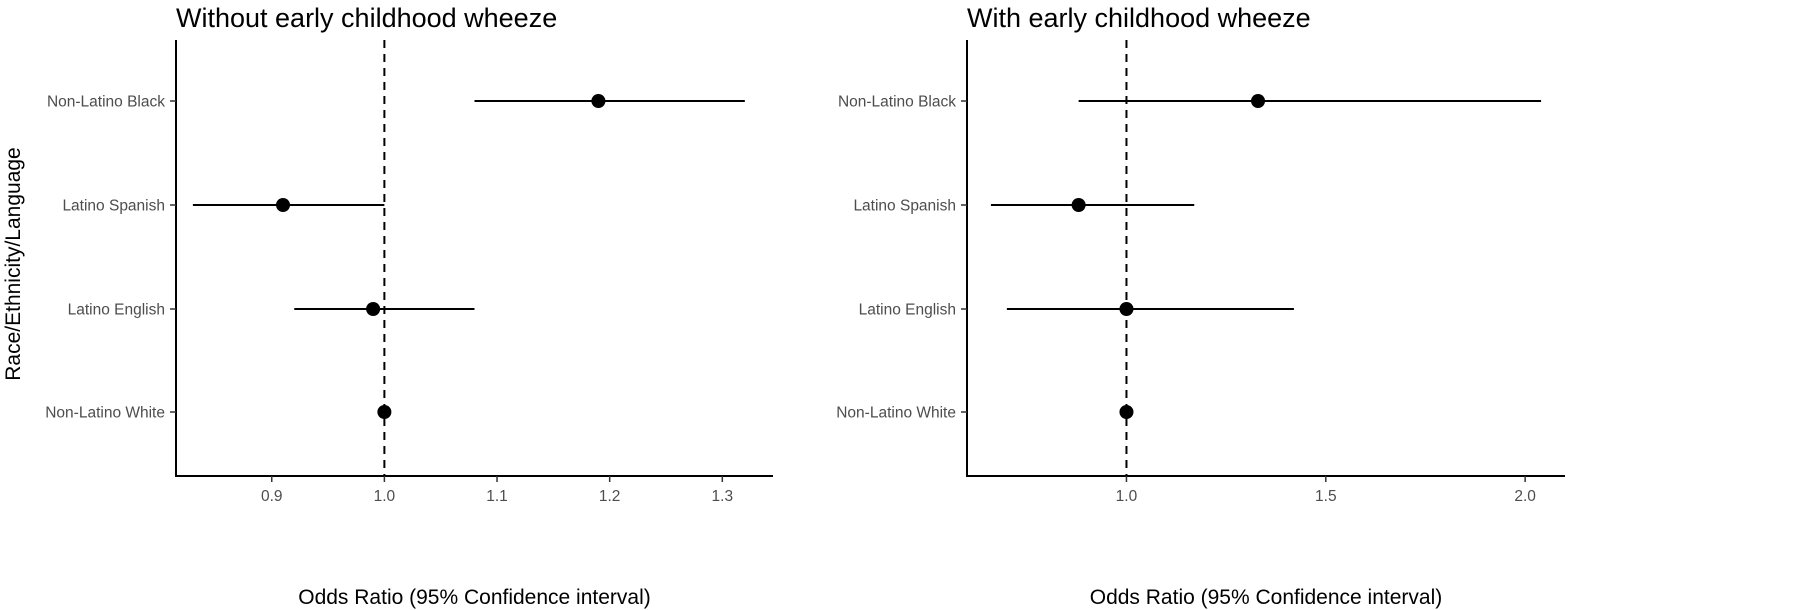 The width and height of the screenshot is (1800, 610). I want to click on x-tick-label: 1.5, so click(1326, 496).